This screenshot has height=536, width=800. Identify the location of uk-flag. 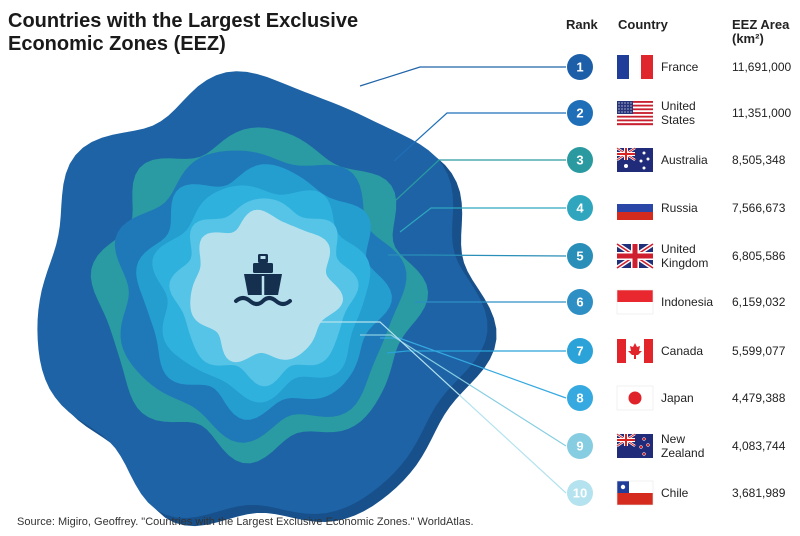
(635, 256).